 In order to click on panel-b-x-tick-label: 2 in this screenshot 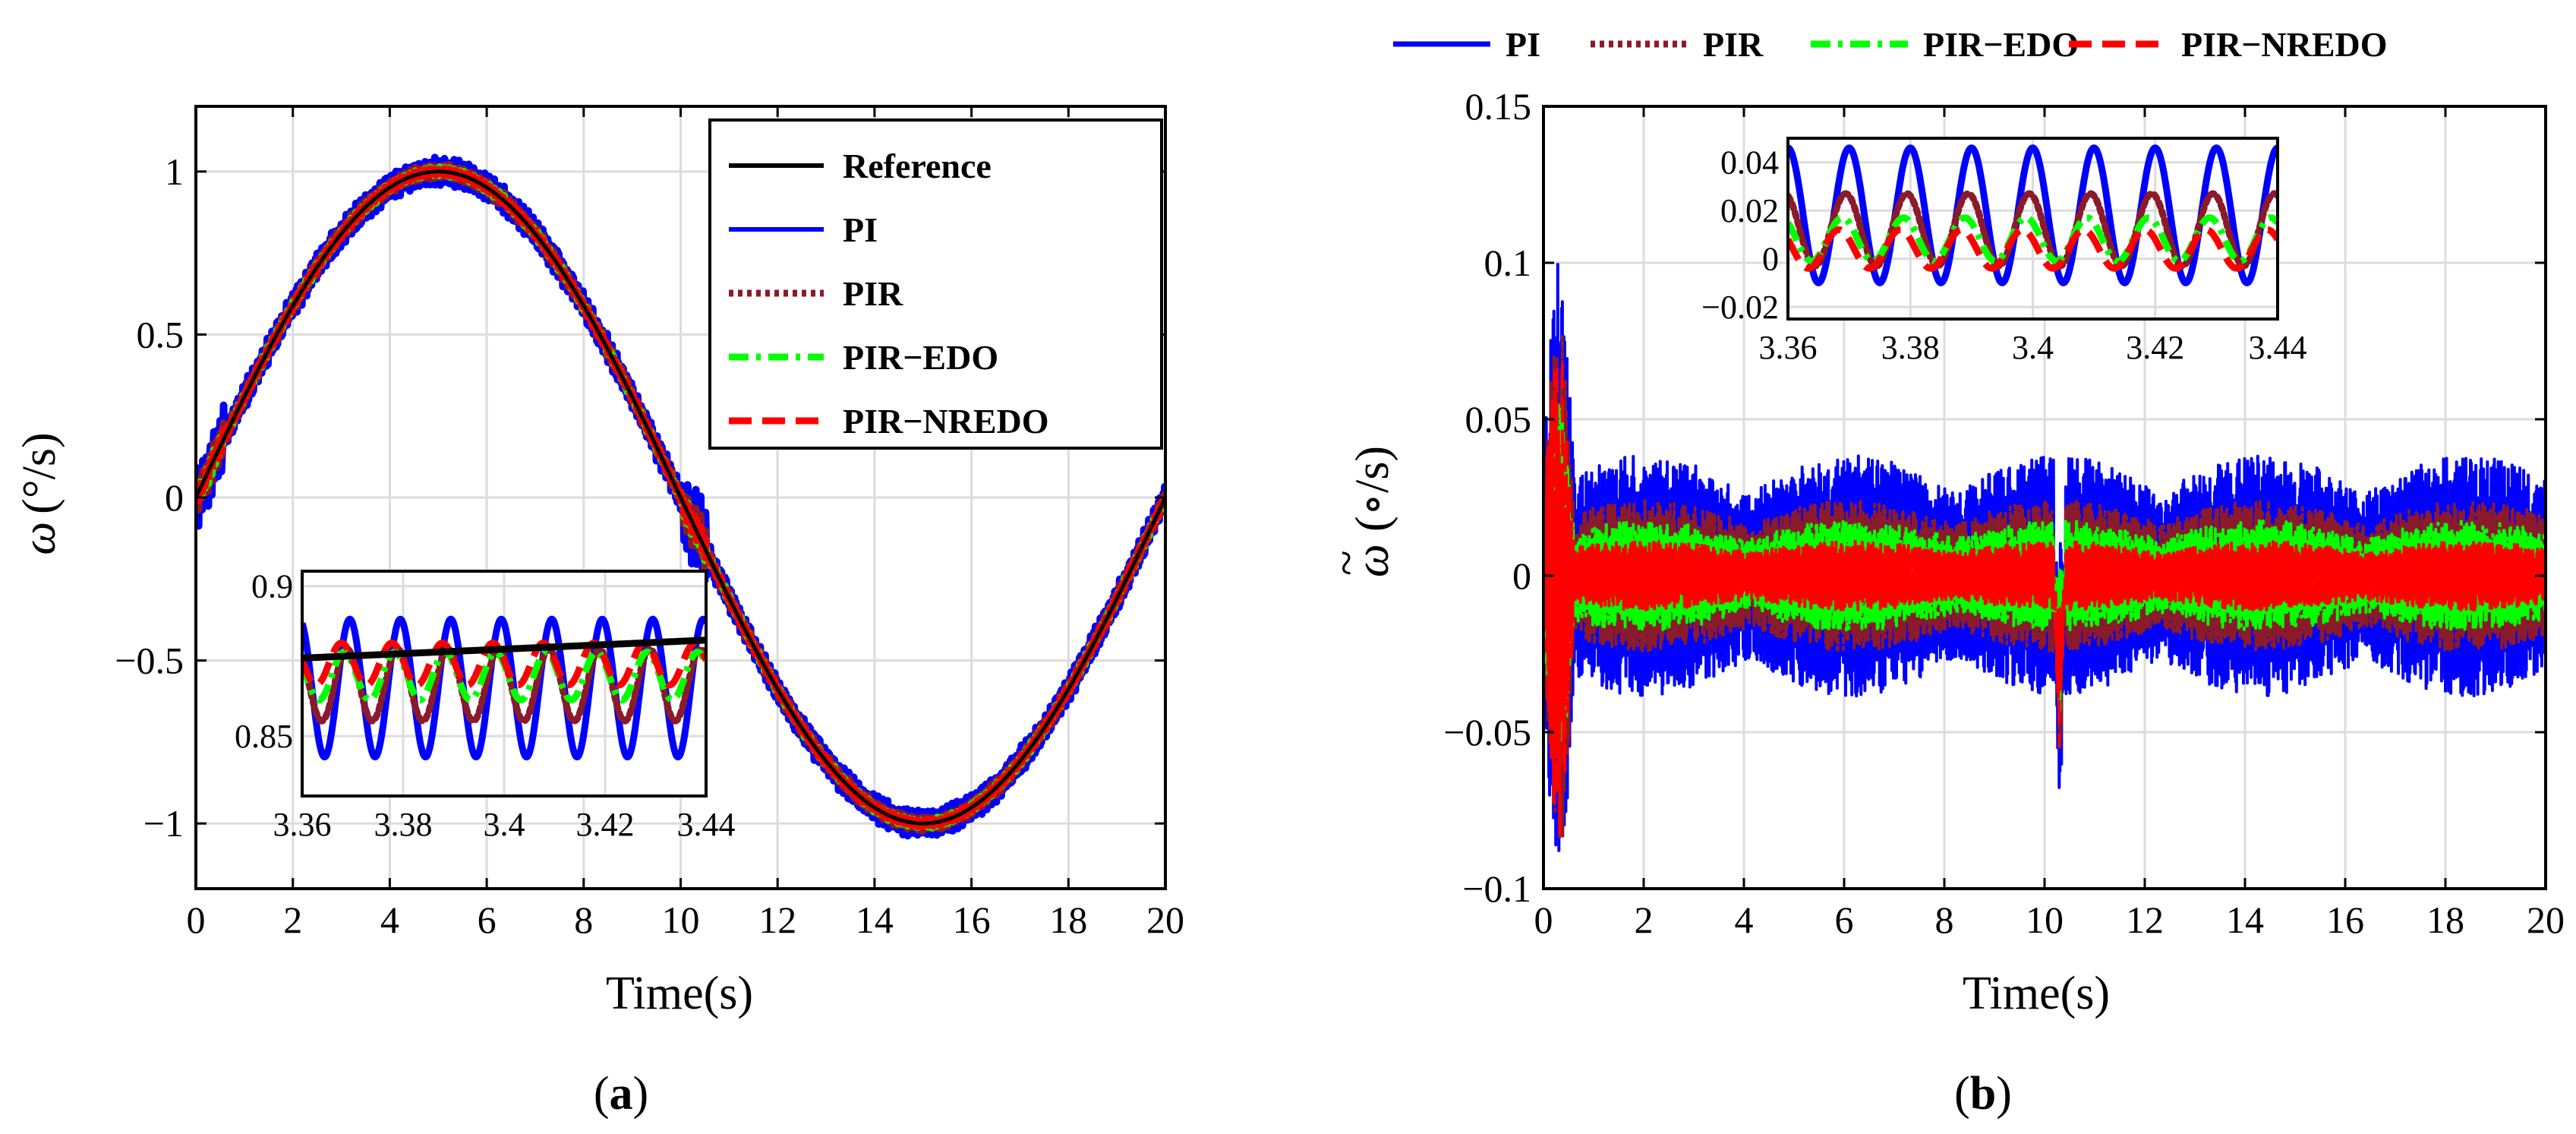, I will do `click(1644, 920)`.